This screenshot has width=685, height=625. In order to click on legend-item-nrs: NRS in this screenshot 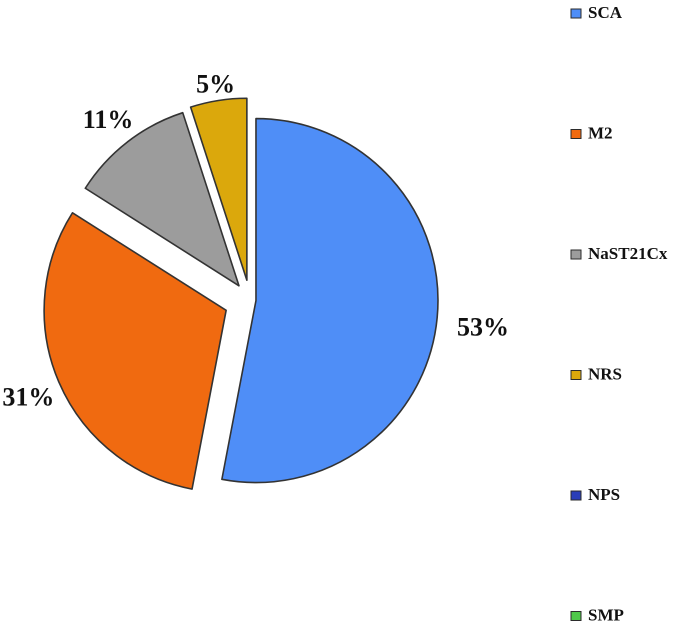, I will do `click(596, 373)`.